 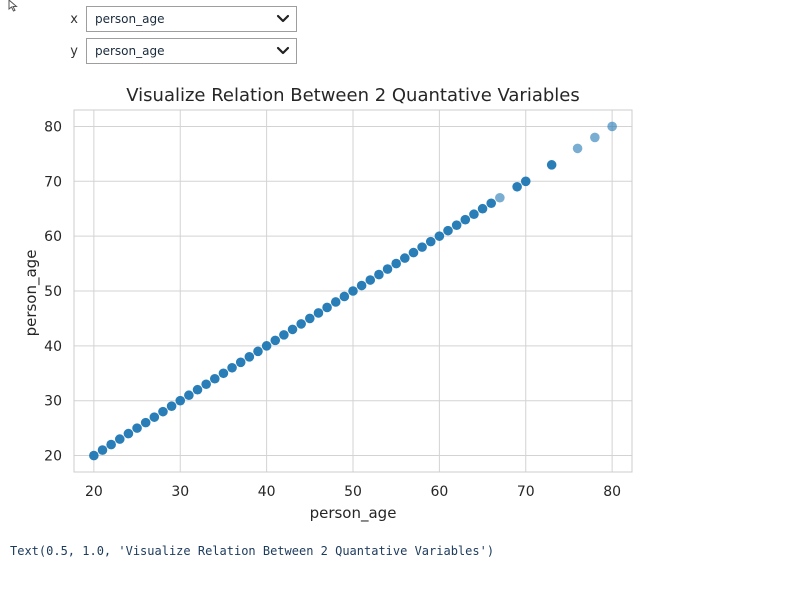 What do you see at coordinates (31, 293) in the screenshot?
I see `y-axis-label: person_age` at bounding box center [31, 293].